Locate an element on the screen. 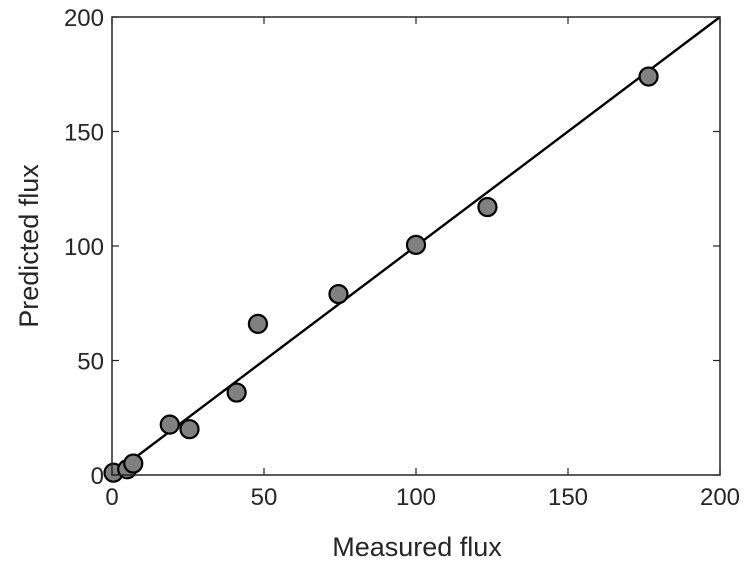  x-tick-label: 100 is located at coordinates (416, 497).